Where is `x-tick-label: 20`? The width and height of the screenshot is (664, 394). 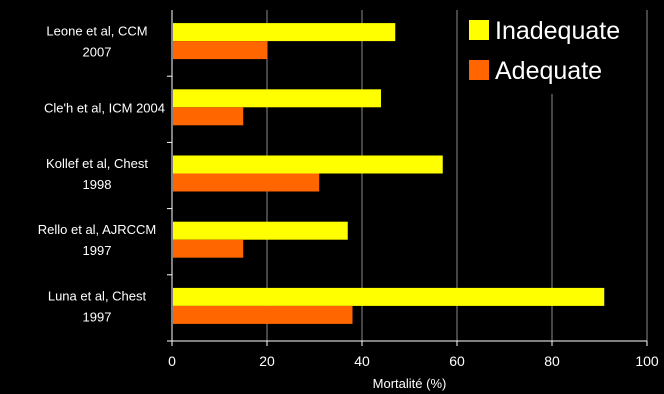 x-tick-label: 20 is located at coordinates (267, 361).